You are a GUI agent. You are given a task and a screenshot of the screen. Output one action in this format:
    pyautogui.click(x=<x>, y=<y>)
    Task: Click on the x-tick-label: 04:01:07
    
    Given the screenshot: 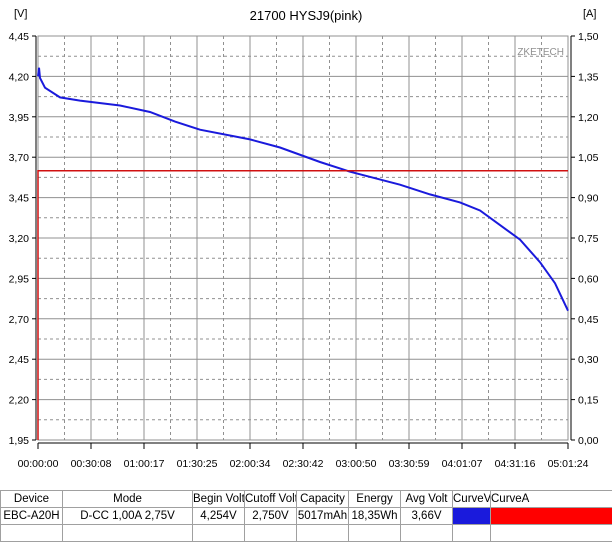 What is the action you would take?
    pyautogui.click(x=462, y=464)
    